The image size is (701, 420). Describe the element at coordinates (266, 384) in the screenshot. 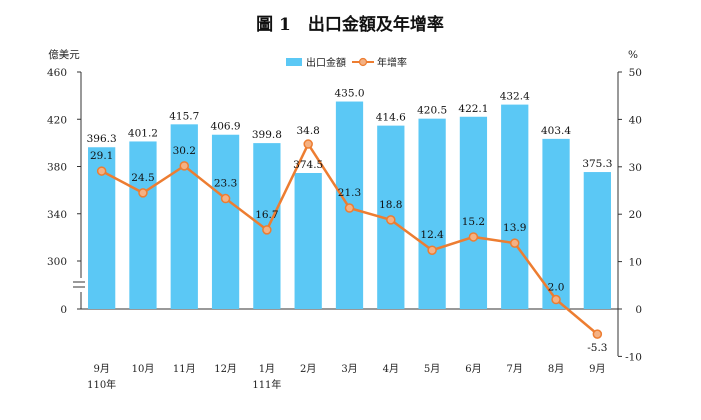

I see `category-year-label: 111年` at that location.